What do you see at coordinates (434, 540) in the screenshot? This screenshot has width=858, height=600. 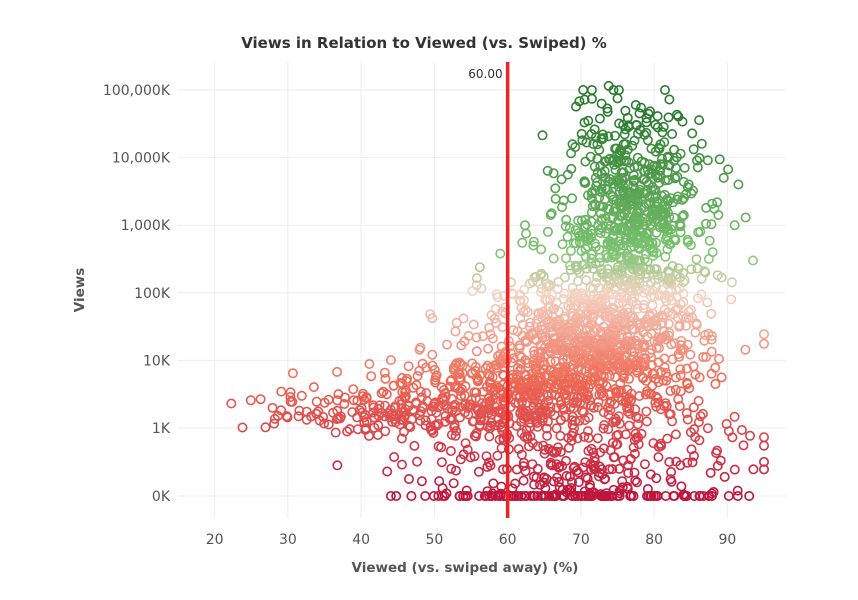 I see `x-tick-label: 50` at bounding box center [434, 540].